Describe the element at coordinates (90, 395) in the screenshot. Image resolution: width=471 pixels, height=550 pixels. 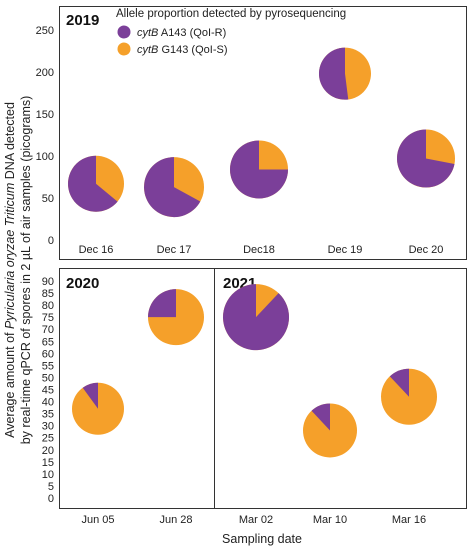
I see `pie-2020-0-a143-slice` at that location.